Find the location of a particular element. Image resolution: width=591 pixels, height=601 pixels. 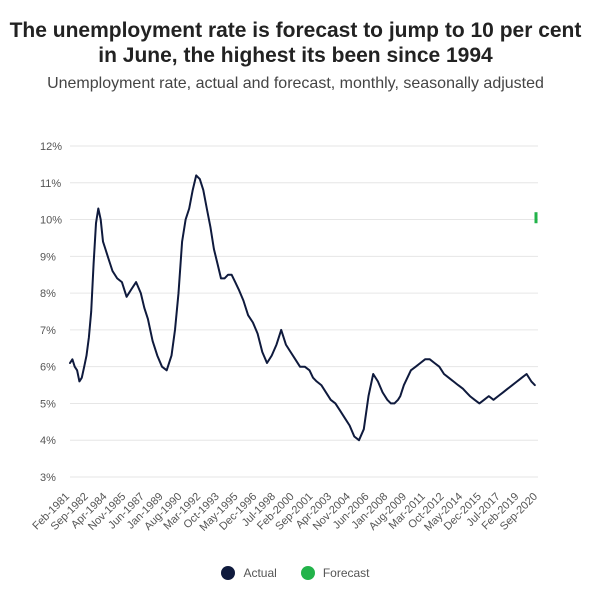

y-tick-label: 4% is located at coordinates (48, 441).